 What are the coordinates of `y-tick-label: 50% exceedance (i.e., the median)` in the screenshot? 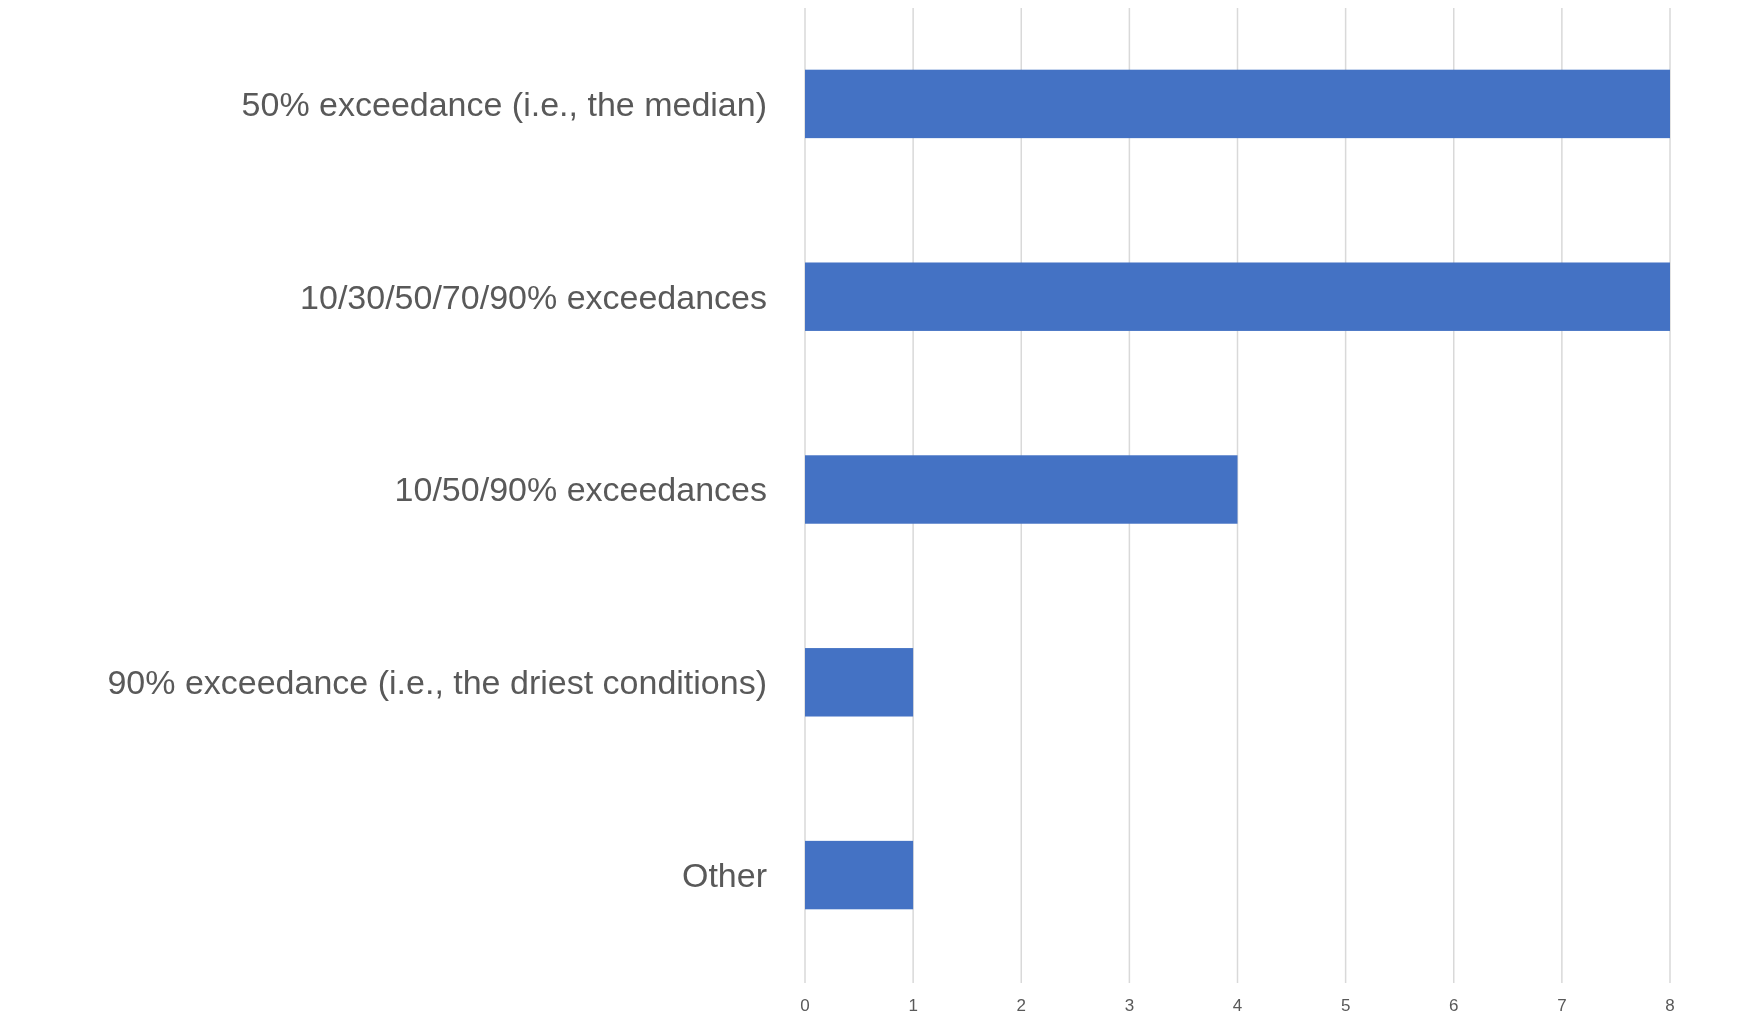 It's located at (504, 103).